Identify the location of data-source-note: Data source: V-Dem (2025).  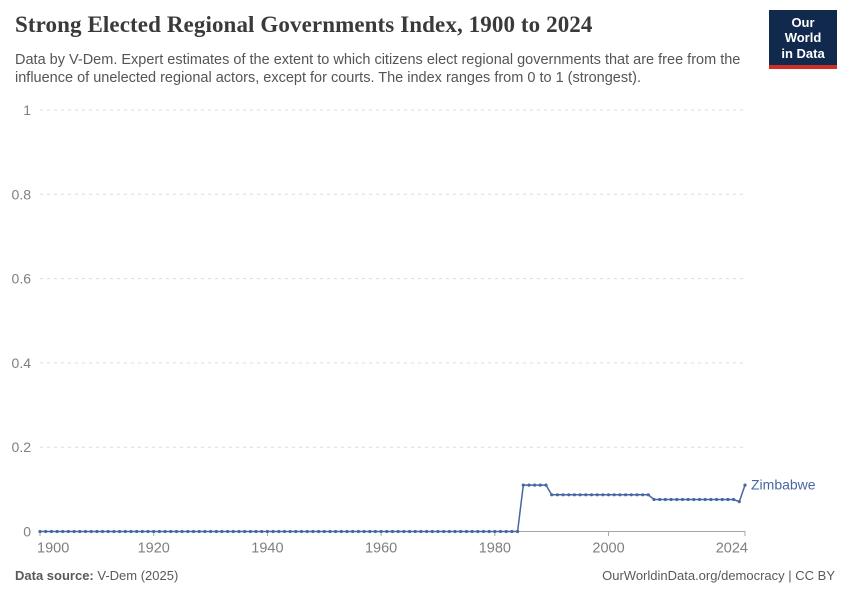
(96, 575).